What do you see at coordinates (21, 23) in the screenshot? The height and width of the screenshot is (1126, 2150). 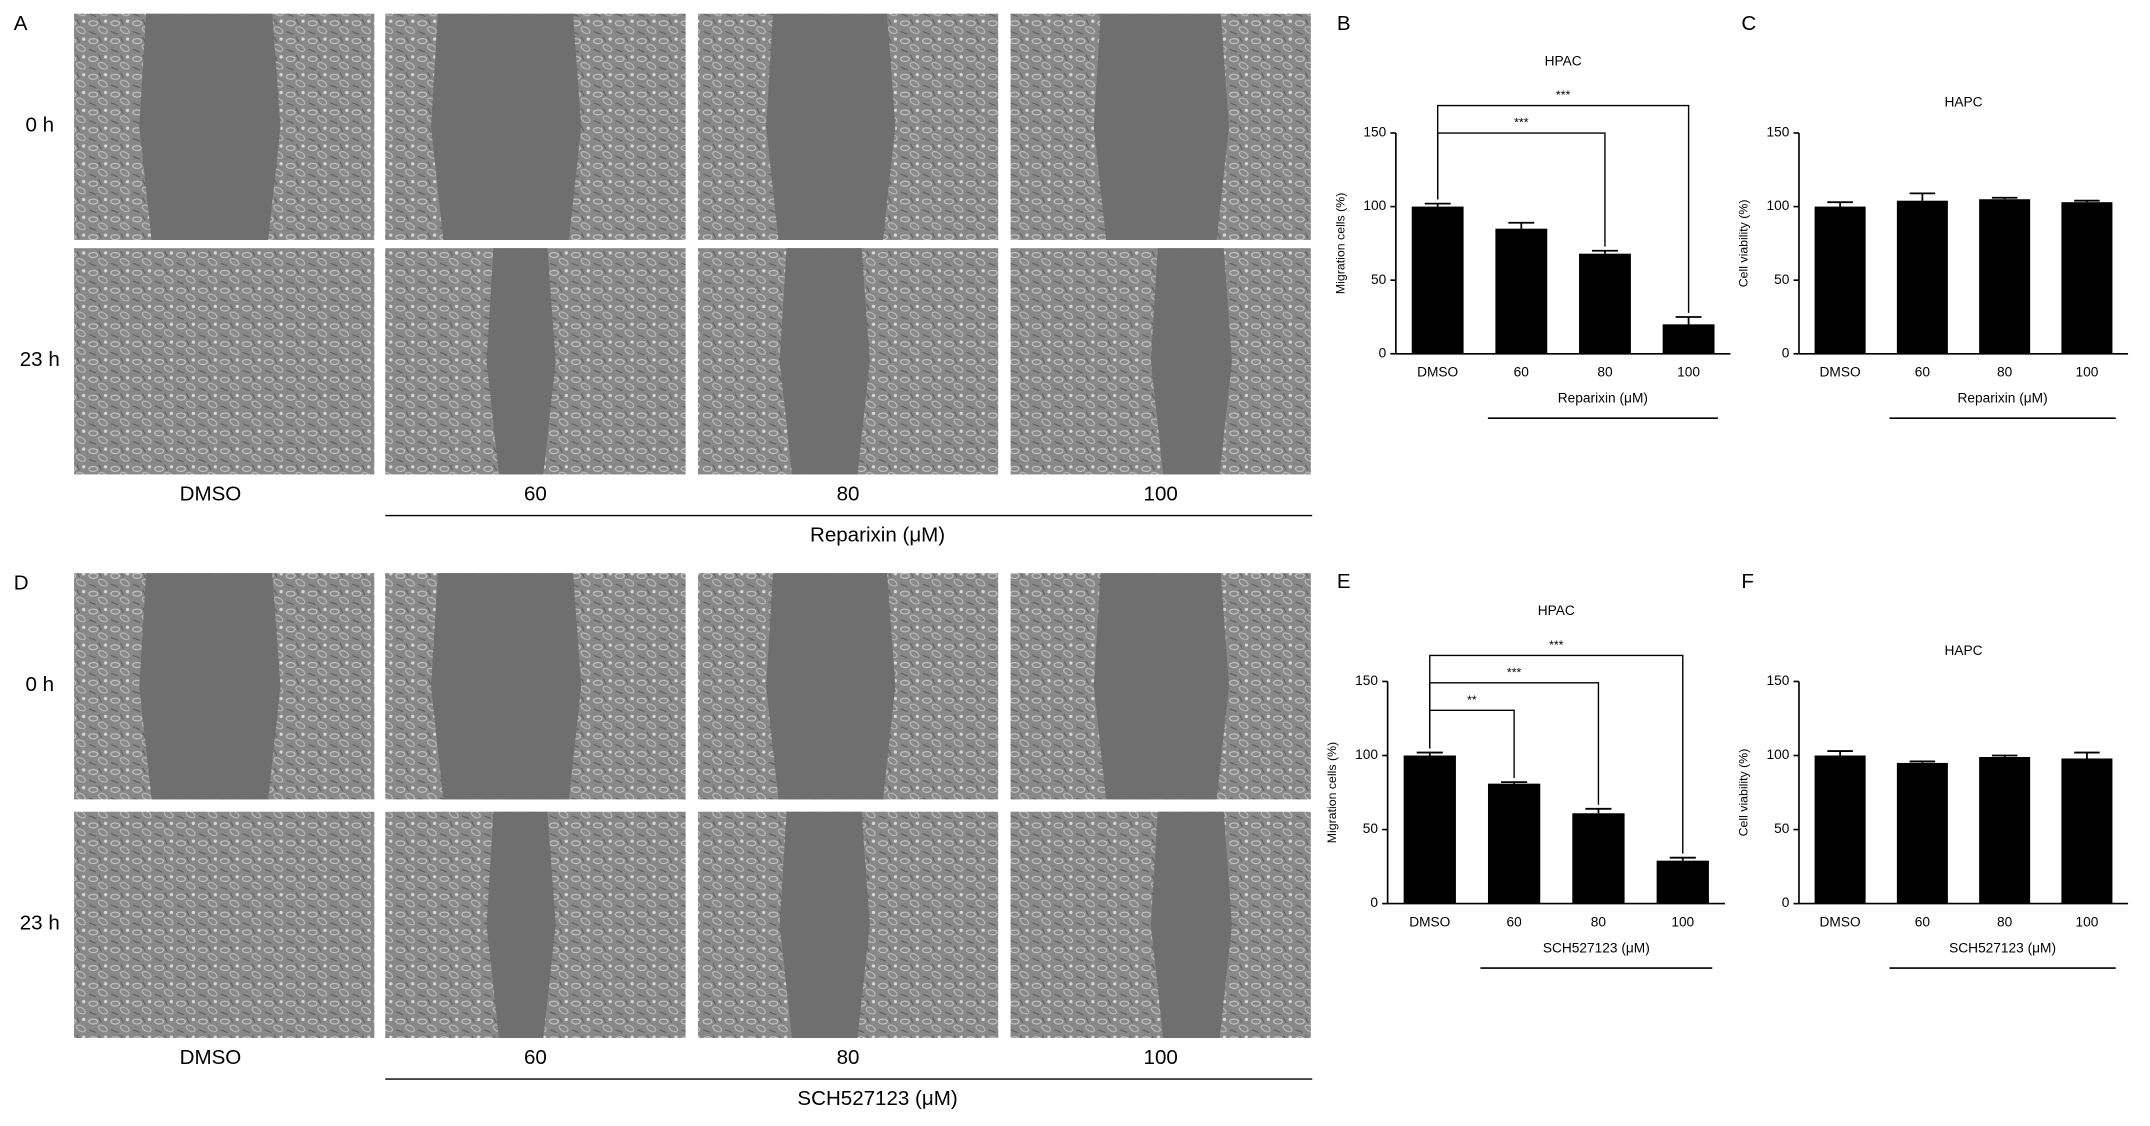 I see `panel-letter: A` at bounding box center [21, 23].